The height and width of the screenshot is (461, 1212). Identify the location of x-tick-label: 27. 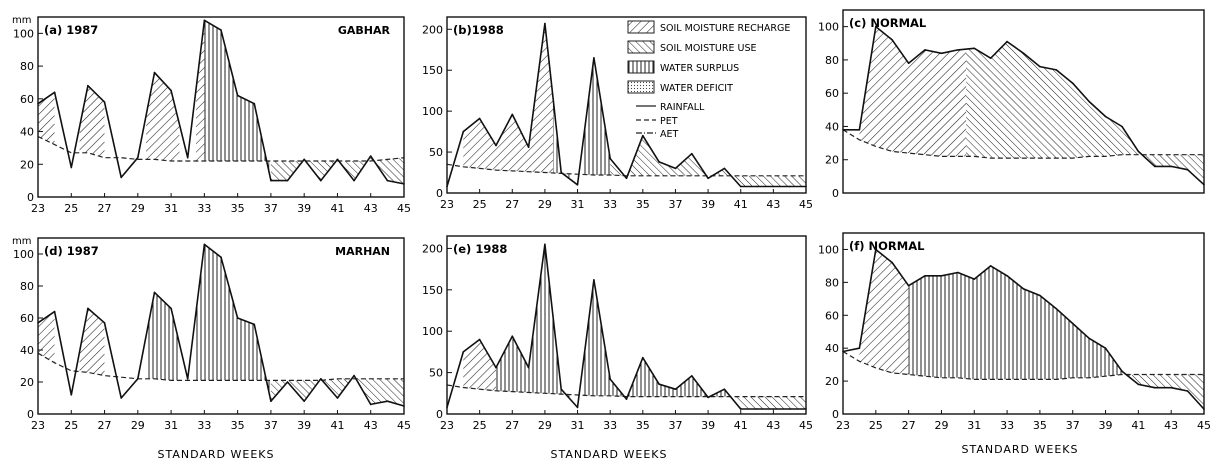
(909, 425).